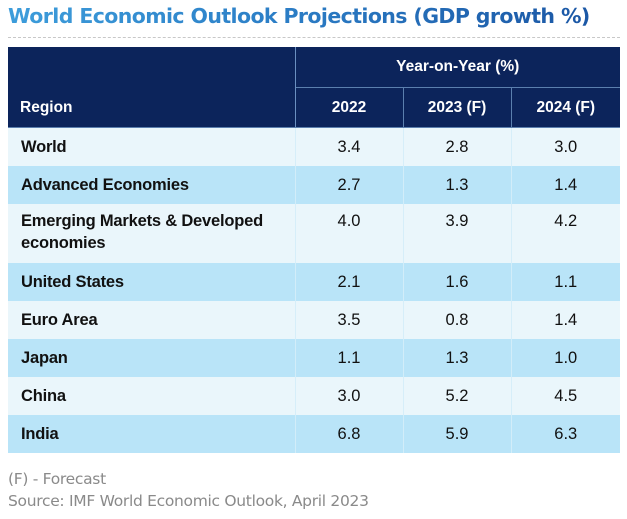 Image resolution: width=627 pixels, height=519 pixels. I want to click on region-cell: Advanced Economies, so click(151, 185).